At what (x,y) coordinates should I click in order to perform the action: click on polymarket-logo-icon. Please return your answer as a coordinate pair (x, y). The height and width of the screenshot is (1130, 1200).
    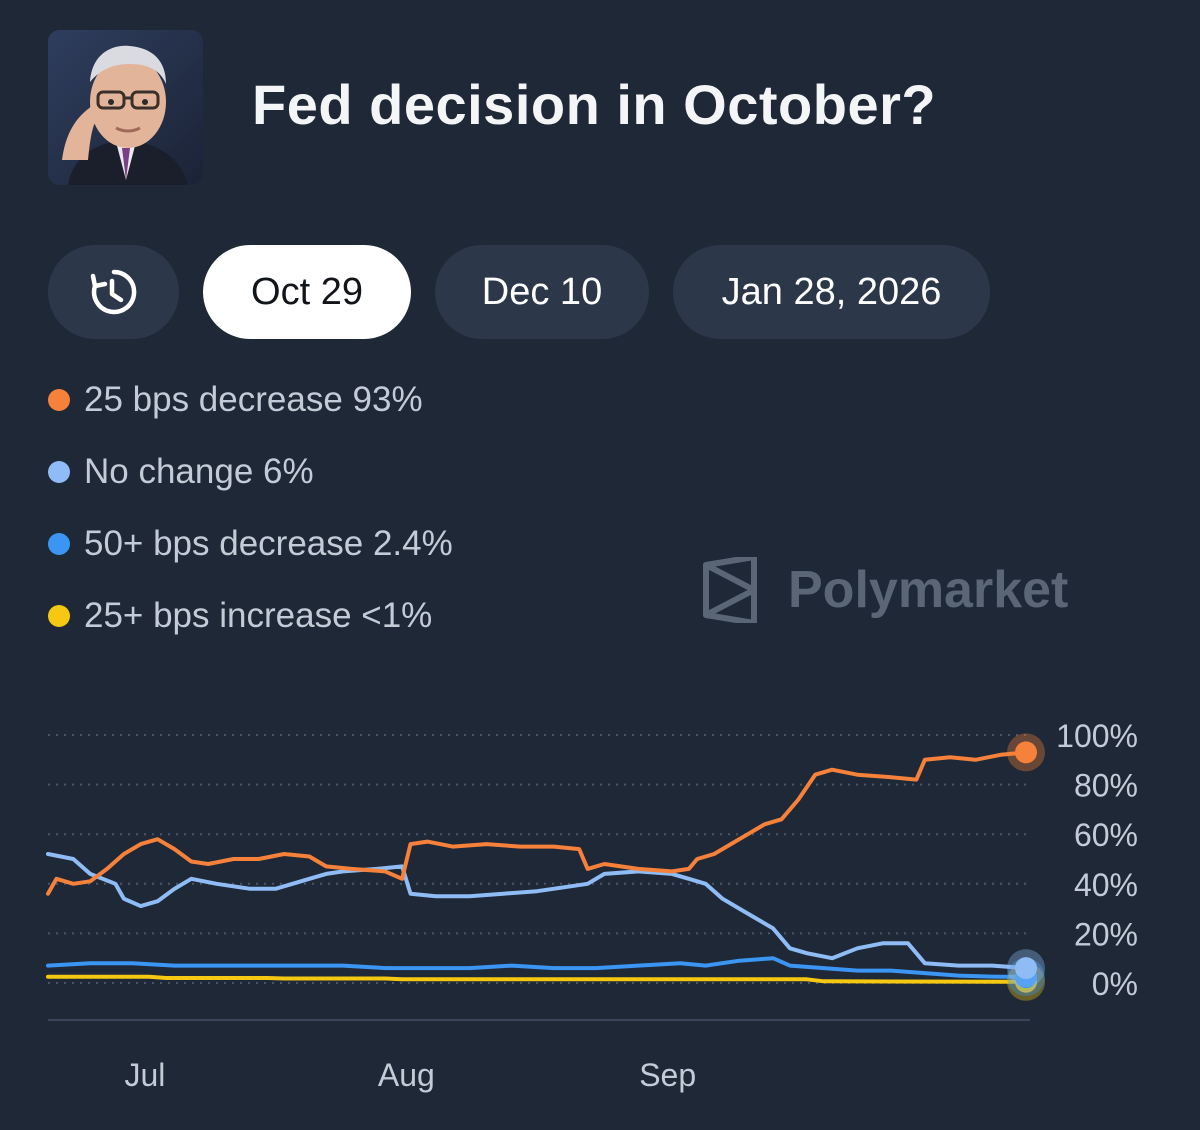
    Looking at the image, I should click on (730, 590).